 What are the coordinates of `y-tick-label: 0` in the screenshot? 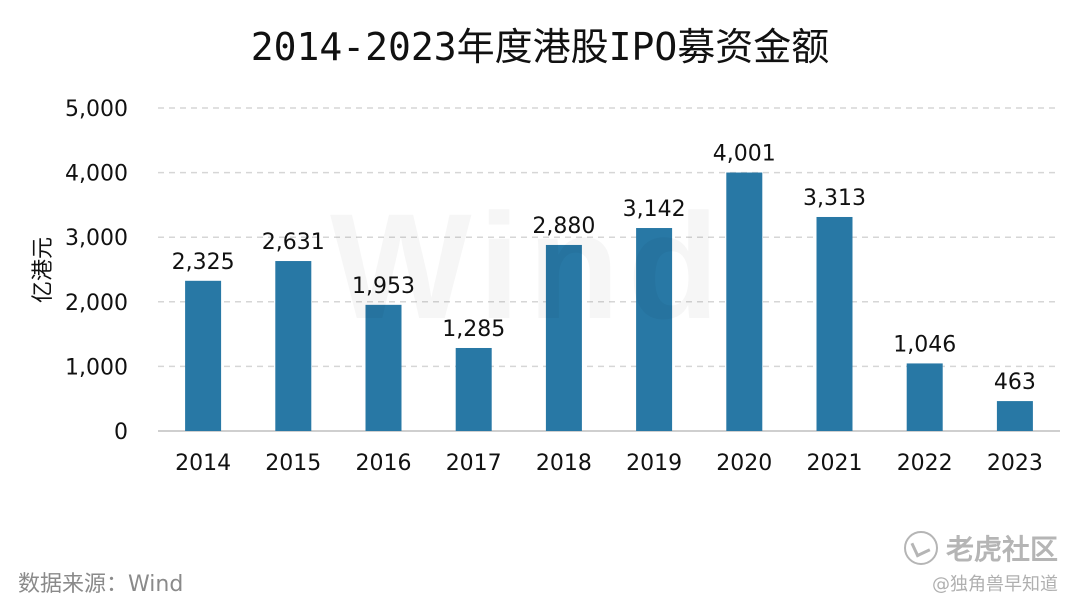 It's located at (121, 432).